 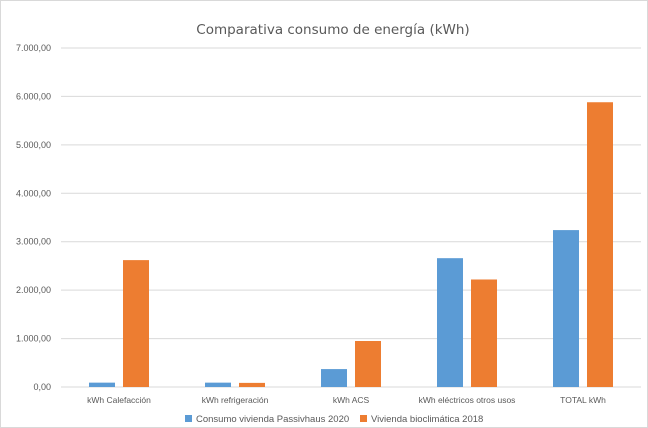 What do you see at coordinates (42, 387) in the screenshot?
I see `y-tick-label: 0,00` at bounding box center [42, 387].